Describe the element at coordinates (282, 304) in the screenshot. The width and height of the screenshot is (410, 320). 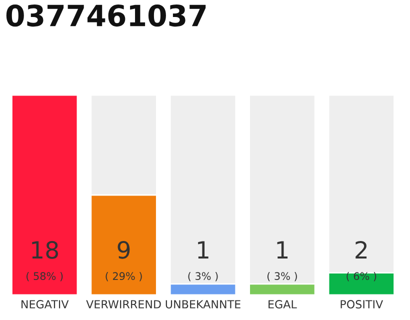
I see `x-tick-label: EGAL` at that location.